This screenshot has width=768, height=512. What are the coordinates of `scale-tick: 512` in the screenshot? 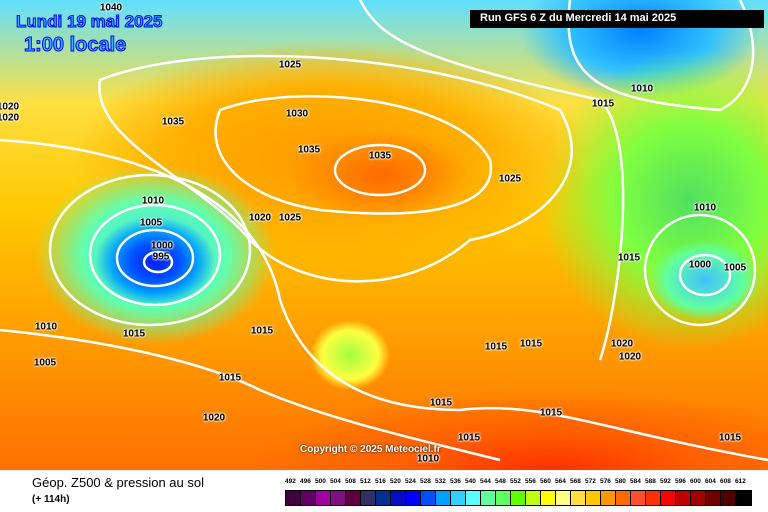 It's located at (365, 481).